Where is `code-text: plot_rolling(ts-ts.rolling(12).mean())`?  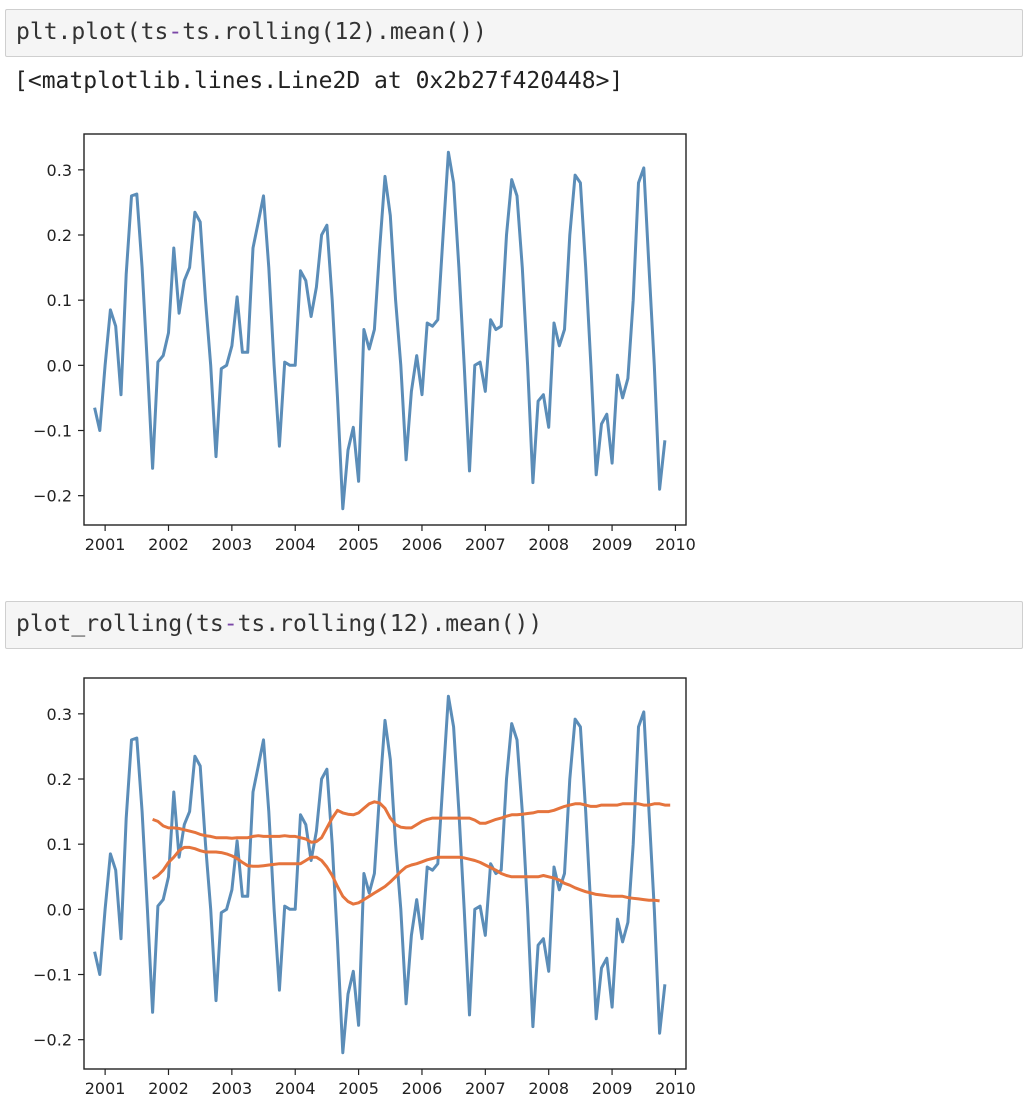
code-text: plot_rolling(ts-ts.rolling(12).mean()) is located at coordinates (279, 624).